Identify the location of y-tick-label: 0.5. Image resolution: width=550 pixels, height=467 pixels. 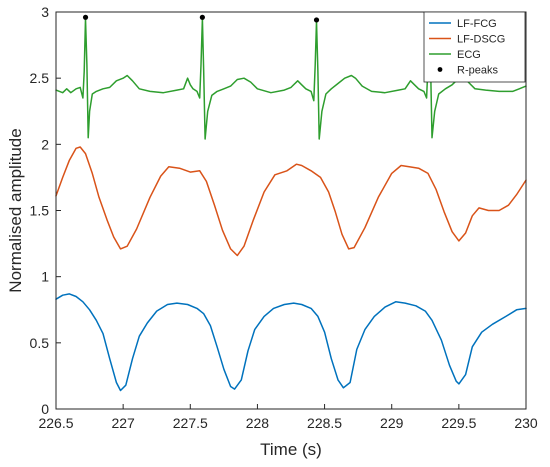
(40, 343).